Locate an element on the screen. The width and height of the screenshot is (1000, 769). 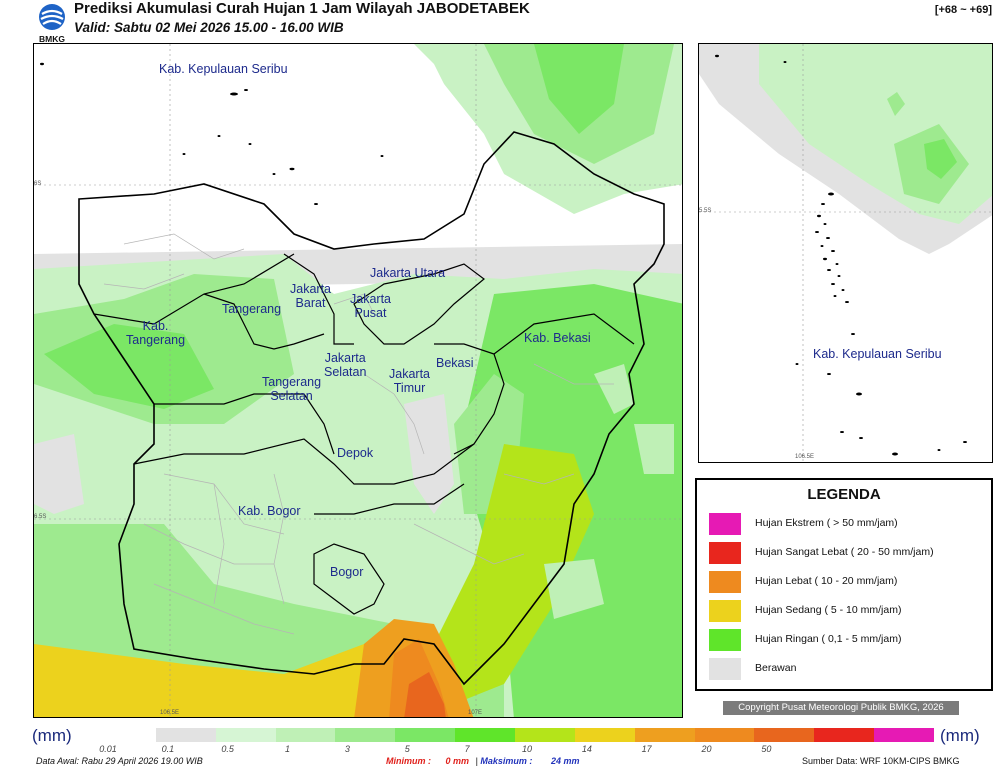
legend-item-sedang: Hujan Sedang ( 5 - 10 mm/jam) is located at coordinates (849, 611).